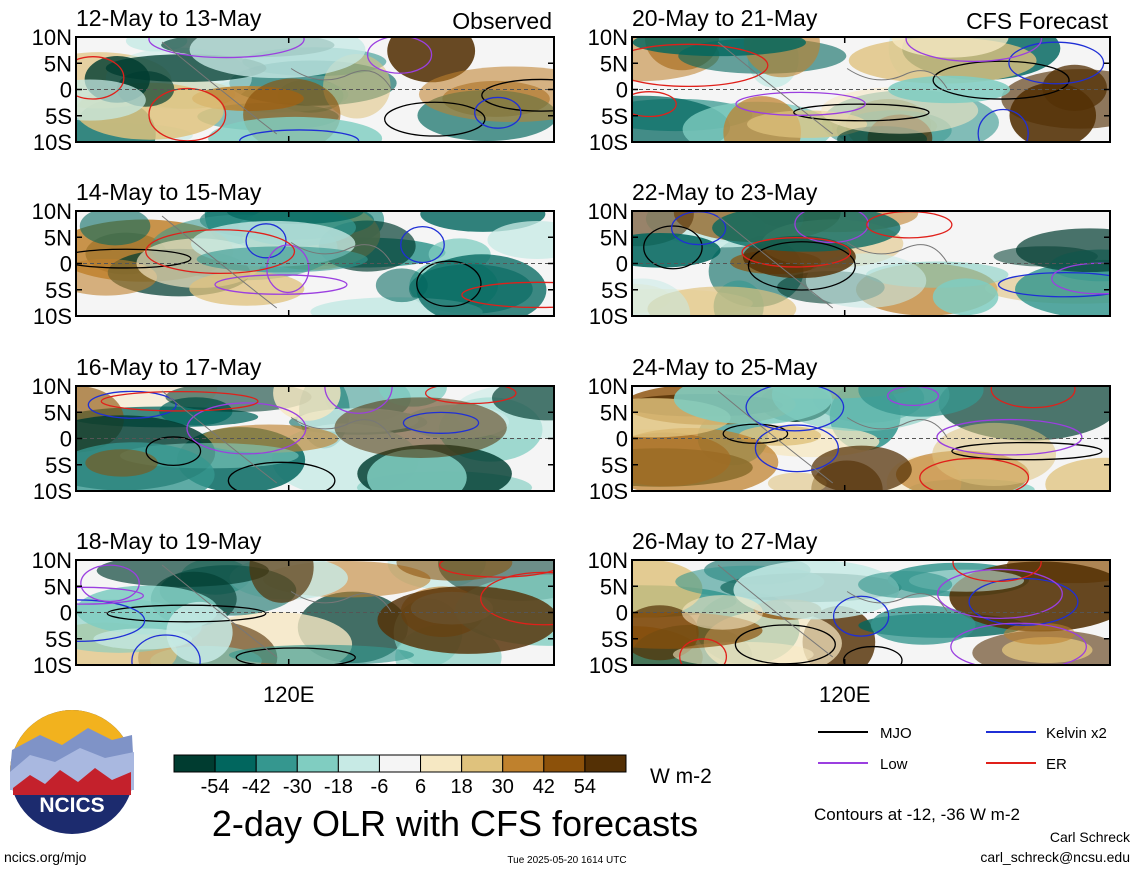  What do you see at coordinates (894, 764) in the screenshot?
I see `legend-label-low: Low` at bounding box center [894, 764].